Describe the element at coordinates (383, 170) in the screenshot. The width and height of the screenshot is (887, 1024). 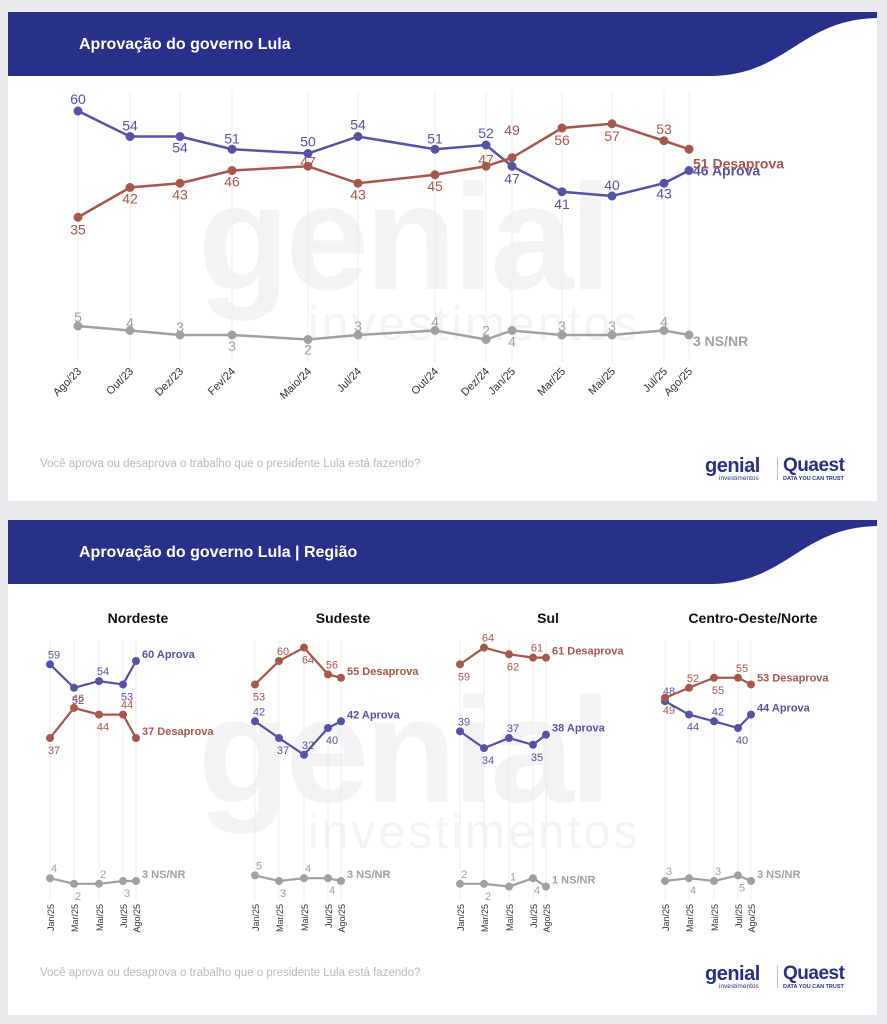
I see `series-line-desaprova` at that location.